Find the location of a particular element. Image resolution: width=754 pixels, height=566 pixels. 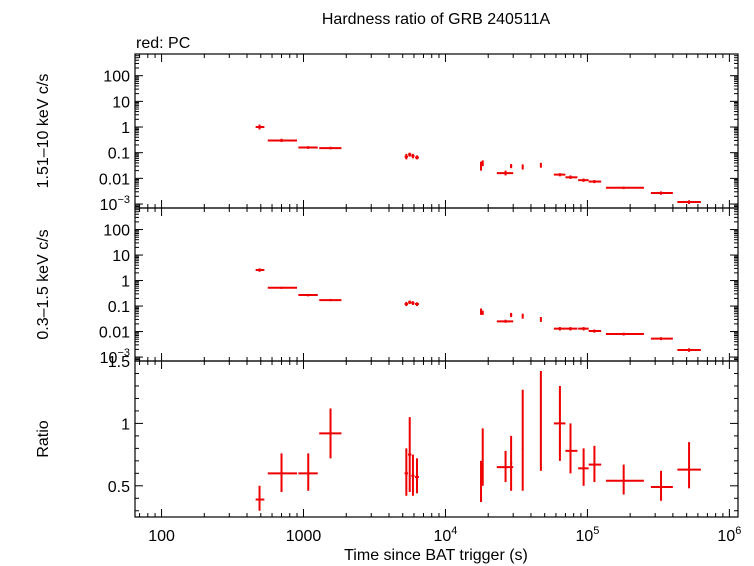

y-axis-label-ratio: Ratio is located at coordinates (43, 438).